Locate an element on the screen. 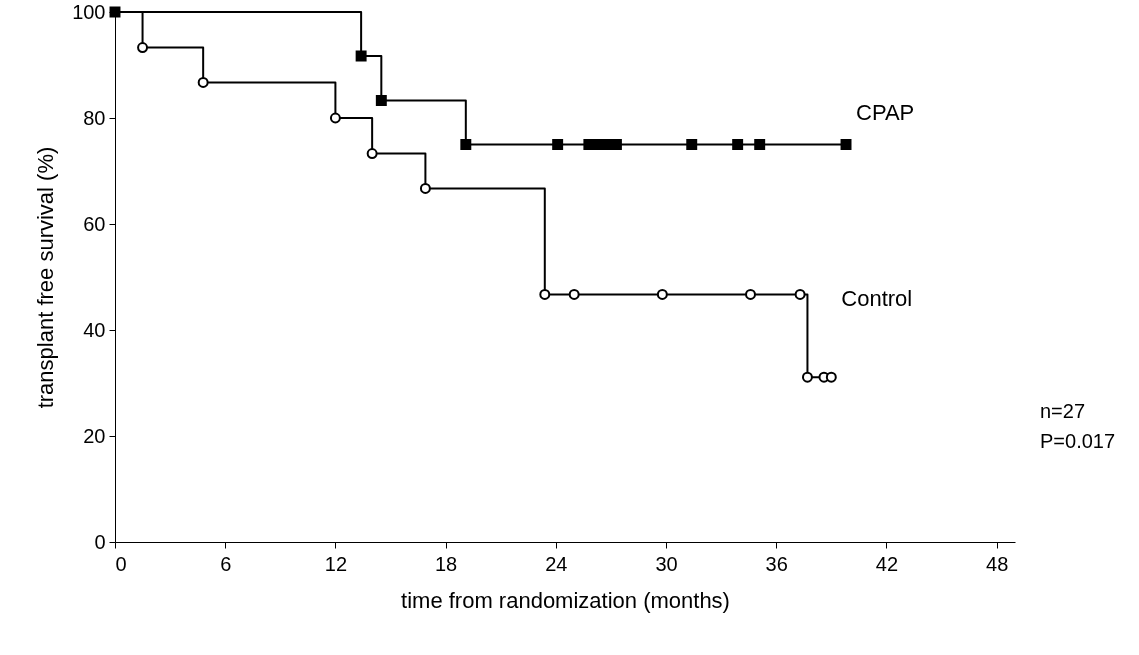  text: n=27 is located at coordinates (1063, 411).